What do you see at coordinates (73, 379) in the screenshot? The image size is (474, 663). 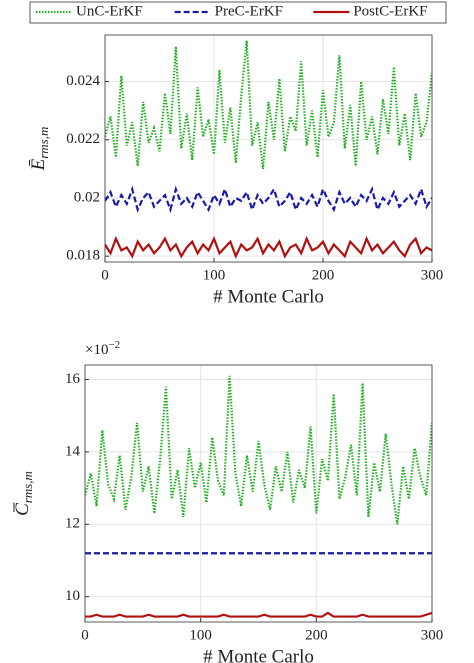 I see `y-tick-label: 16` at bounding box center [73, 379].